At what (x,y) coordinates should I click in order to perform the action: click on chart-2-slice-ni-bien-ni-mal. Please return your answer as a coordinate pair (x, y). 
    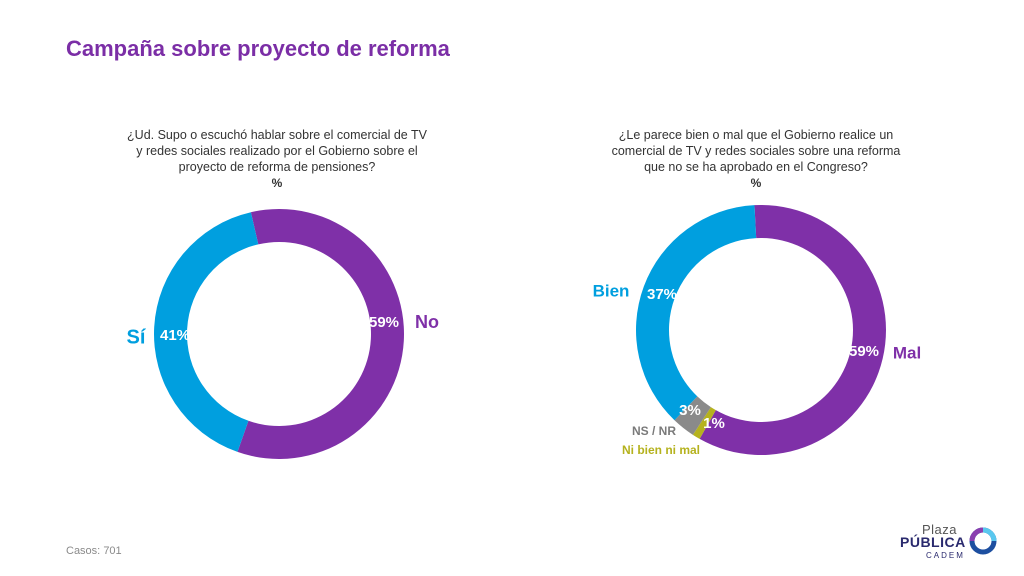
    Looking at the image, I should click on (704, 423).